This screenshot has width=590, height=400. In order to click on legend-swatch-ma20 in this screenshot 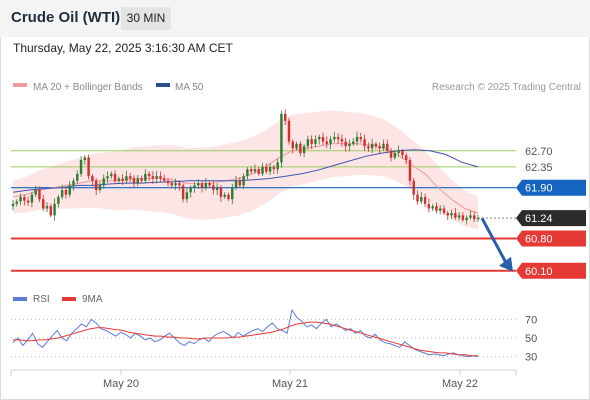, I will do `click(20, 85)`.